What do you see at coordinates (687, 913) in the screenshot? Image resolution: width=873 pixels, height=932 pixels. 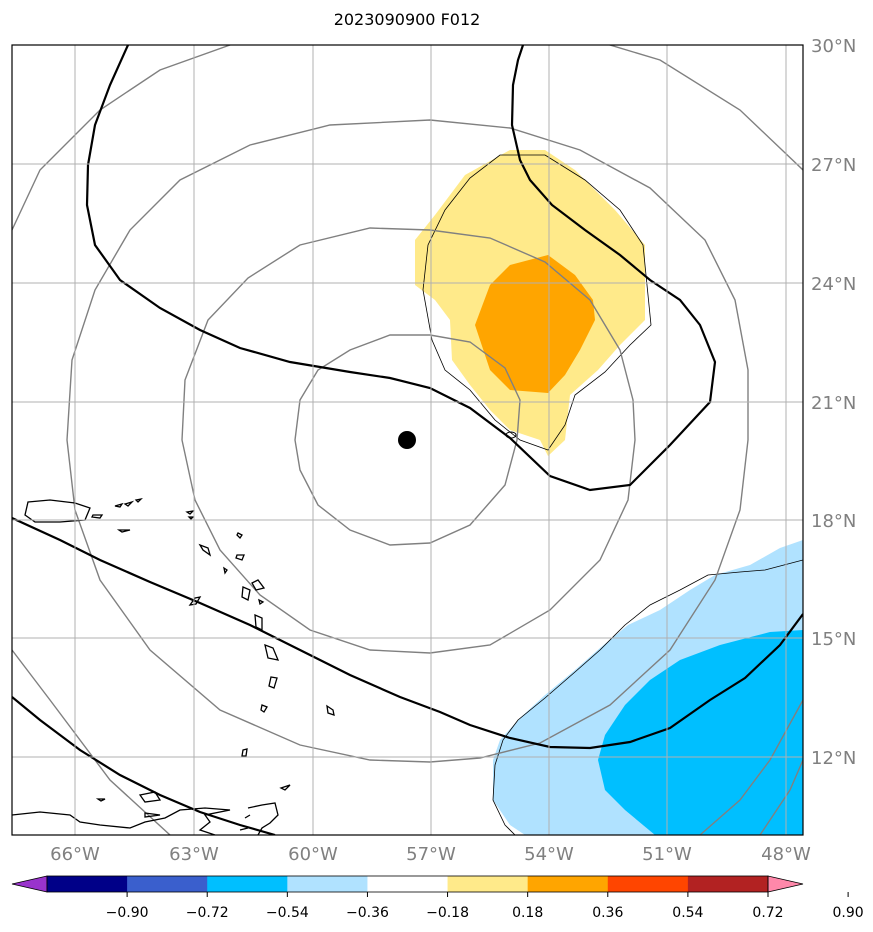 I see `colorbar-tick-label: 0.54` at bounding box center [687, 913].